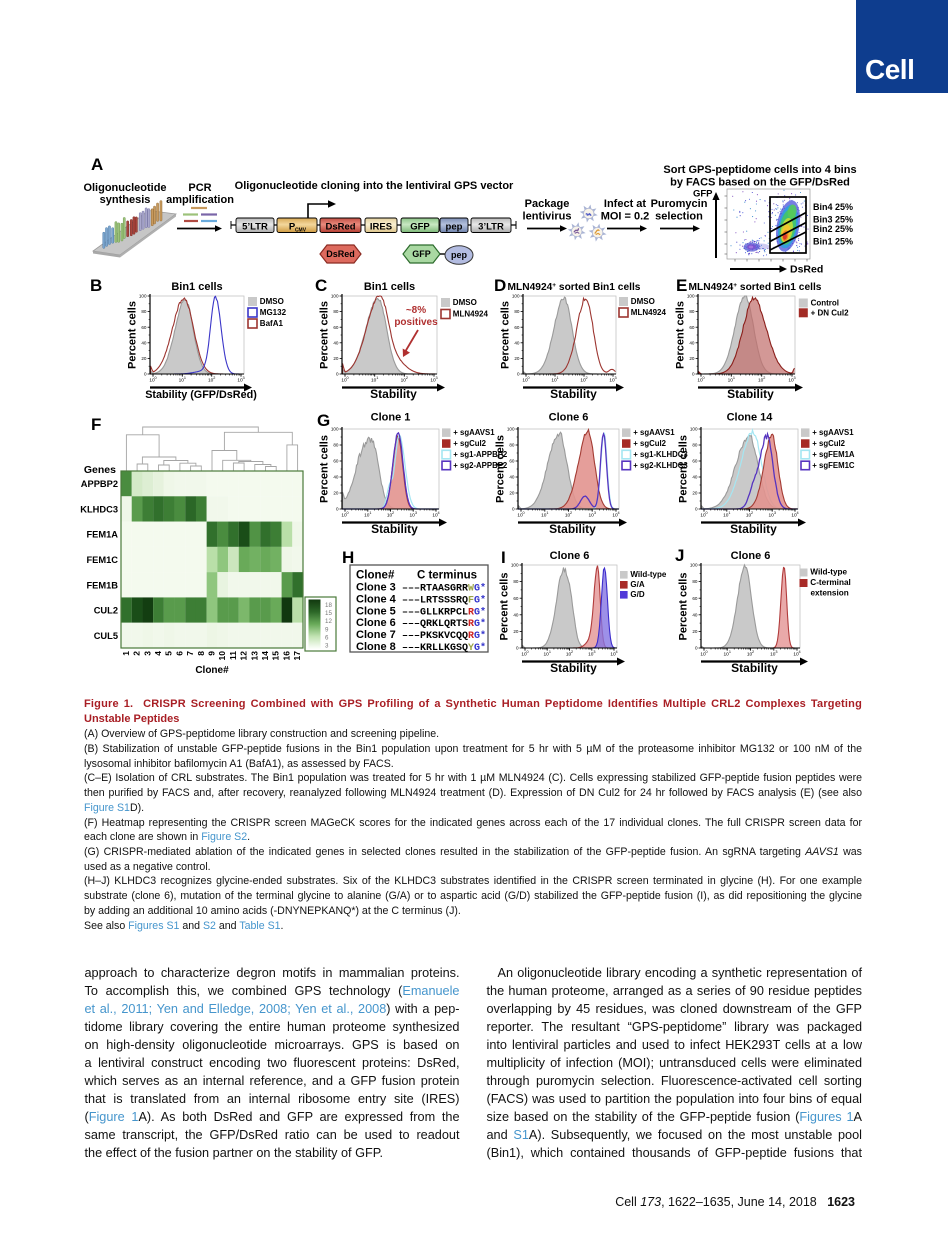  What do you see at coordinates (421, 254) in the screenshot?
I see `svg-text: GFP` at bounding box center [421, 254].